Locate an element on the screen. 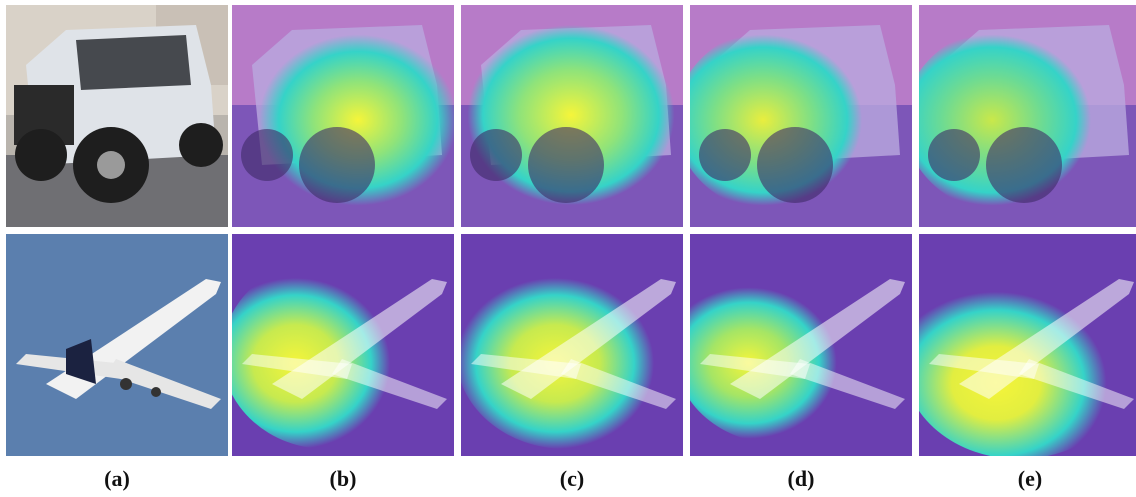 This screenshot has width=1136, height=497. vehicle-heatmap-c is located at coordinates (572, 116).